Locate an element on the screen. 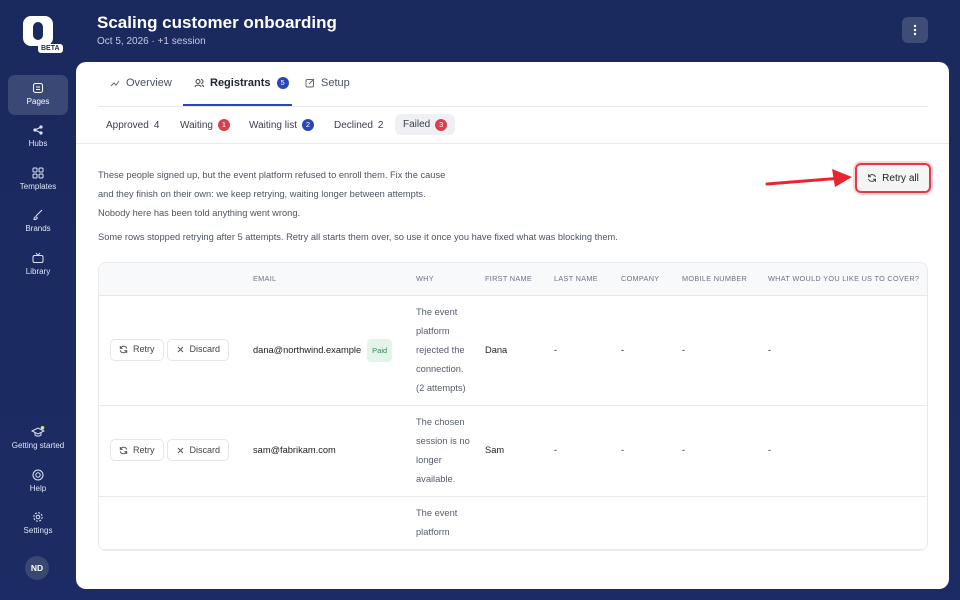  filter: Failed 3 is located at coordinates (425, 124).